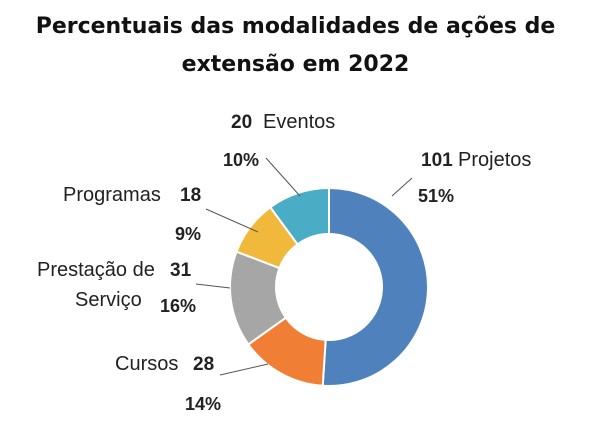 This screenshot has height=443, width=591. Describe the element at coordinates (108, 300) in the screenshot. I see `category-label-prestacao-line-2: Serviço` at that location.